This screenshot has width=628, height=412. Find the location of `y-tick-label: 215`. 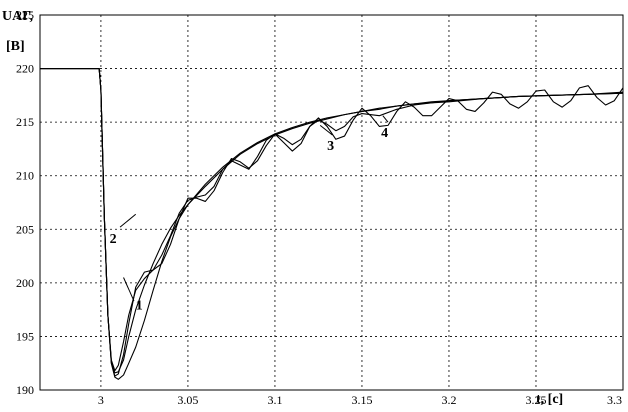

y-tick-label: 215 is located at coordinates (25, 122).